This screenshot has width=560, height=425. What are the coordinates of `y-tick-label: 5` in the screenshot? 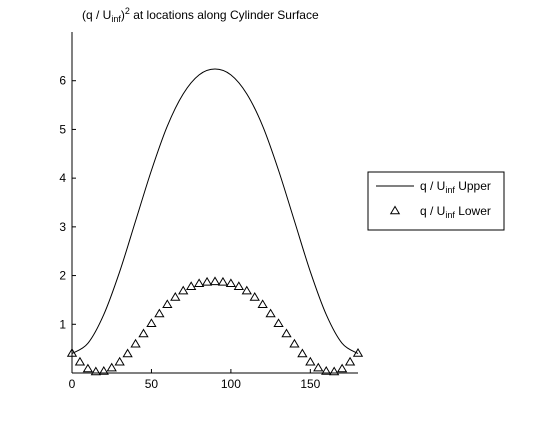 It's located at (62, 129).